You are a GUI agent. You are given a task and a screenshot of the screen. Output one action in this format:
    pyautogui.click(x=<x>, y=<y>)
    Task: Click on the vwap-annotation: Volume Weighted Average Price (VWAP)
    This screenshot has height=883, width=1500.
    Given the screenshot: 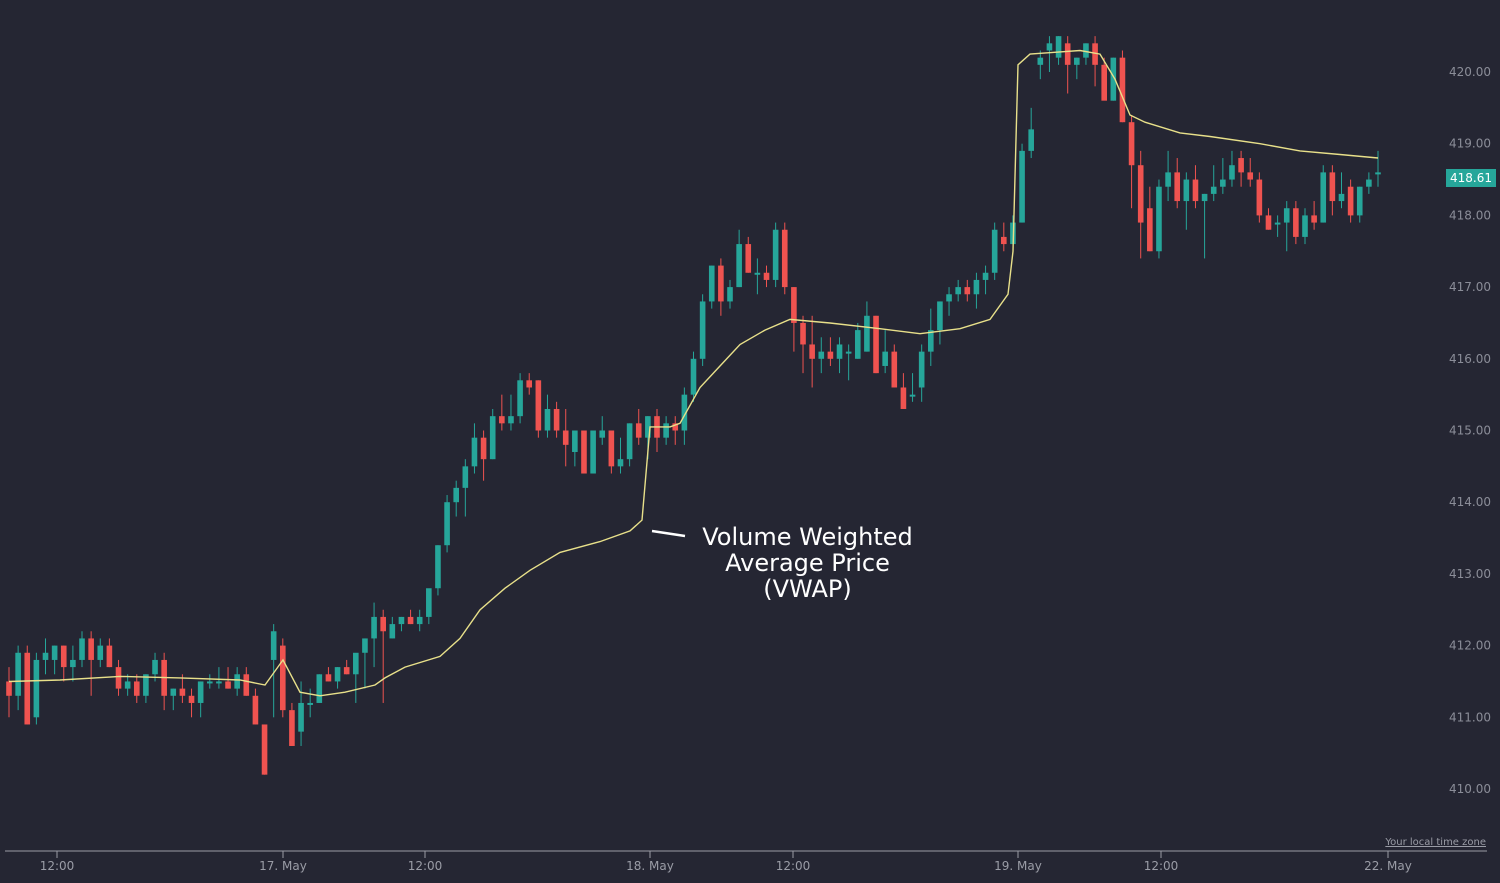 What is the action you would take?
    pyautogui.click(x=807, y=563)
    